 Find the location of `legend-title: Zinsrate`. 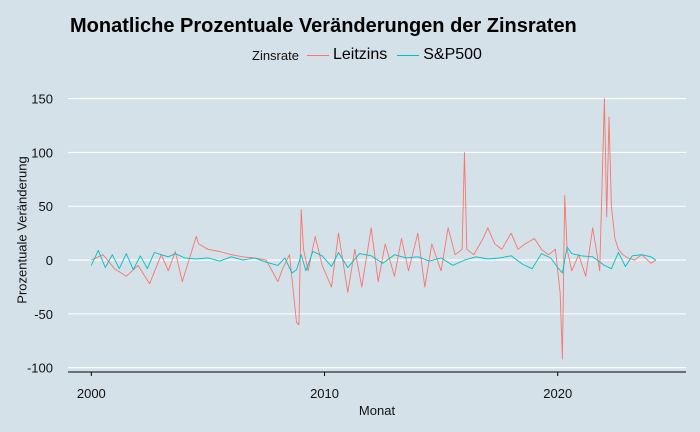

legend-title: Zinsrate is located at coordinates (275, 55).